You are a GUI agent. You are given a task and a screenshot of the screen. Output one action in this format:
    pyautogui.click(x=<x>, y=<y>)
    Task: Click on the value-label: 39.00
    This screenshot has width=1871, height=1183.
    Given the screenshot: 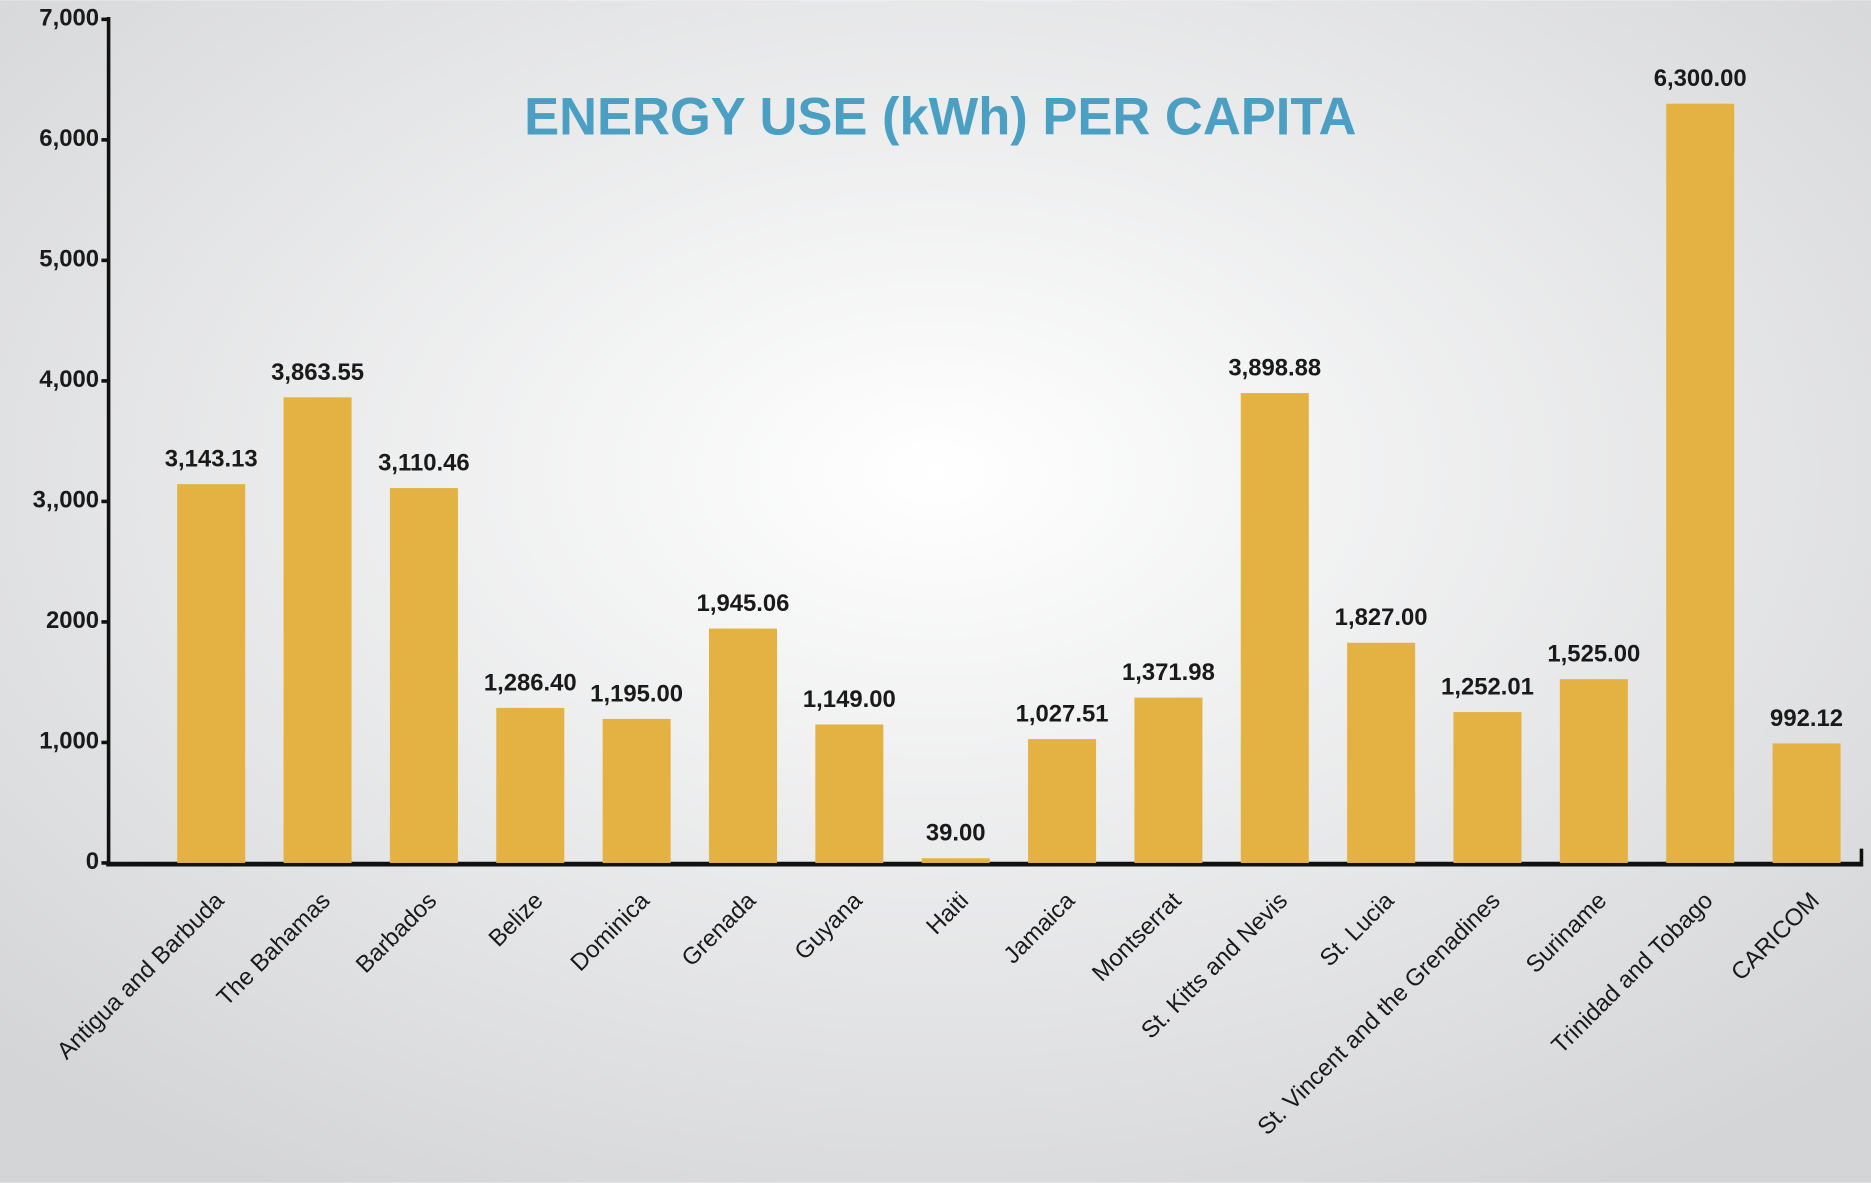 What is the action you would take?
    pyautogui.click(x=956, y=833)
    